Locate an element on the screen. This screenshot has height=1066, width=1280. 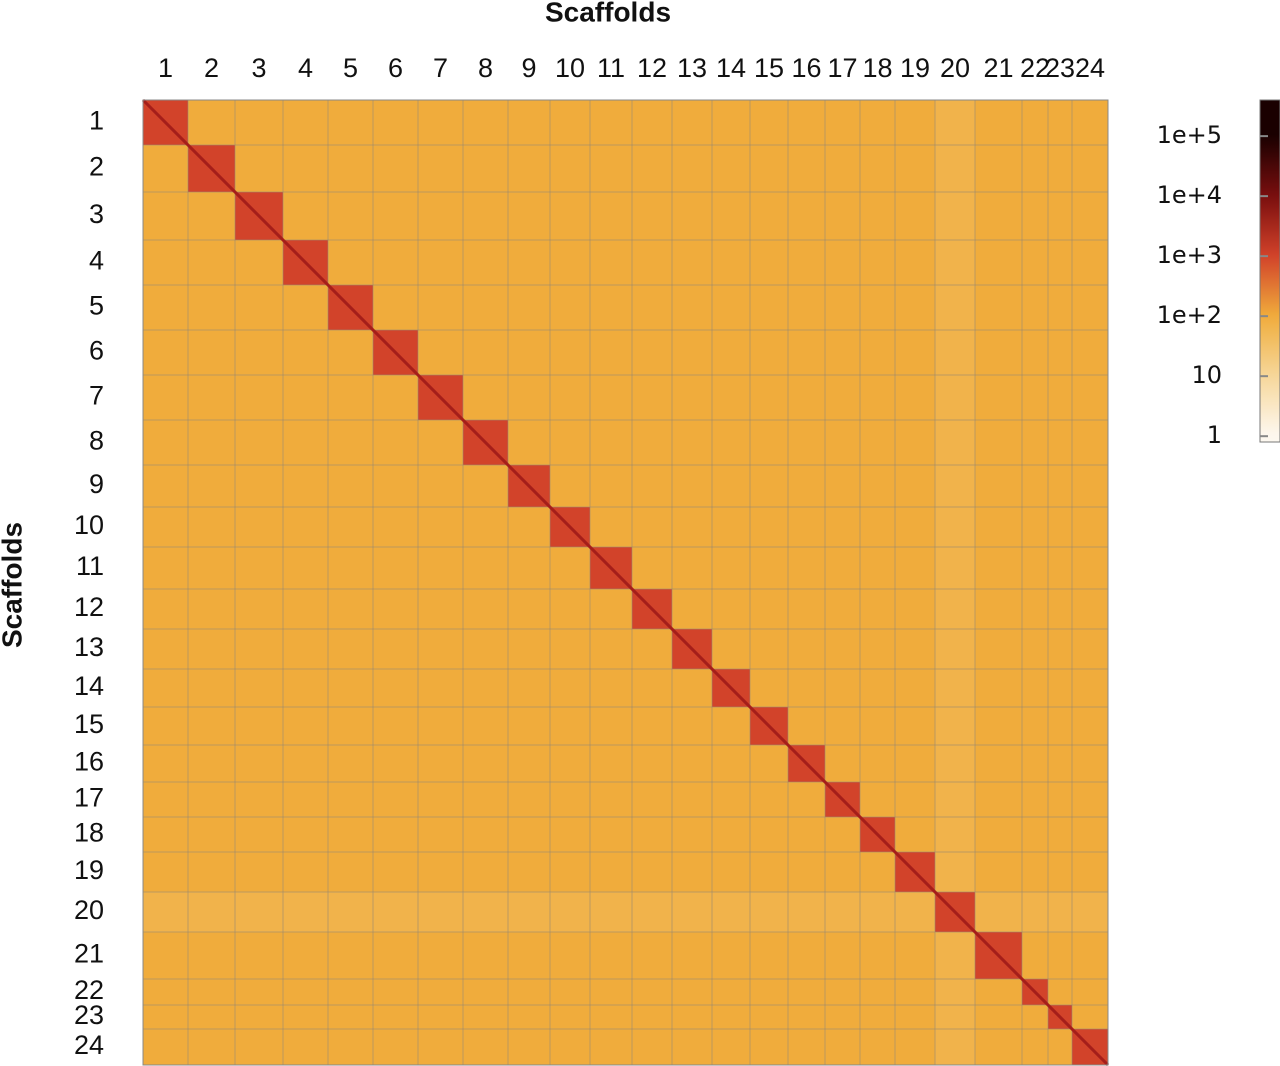
x-tick-label: 18 is located at coordinates (877, 68).